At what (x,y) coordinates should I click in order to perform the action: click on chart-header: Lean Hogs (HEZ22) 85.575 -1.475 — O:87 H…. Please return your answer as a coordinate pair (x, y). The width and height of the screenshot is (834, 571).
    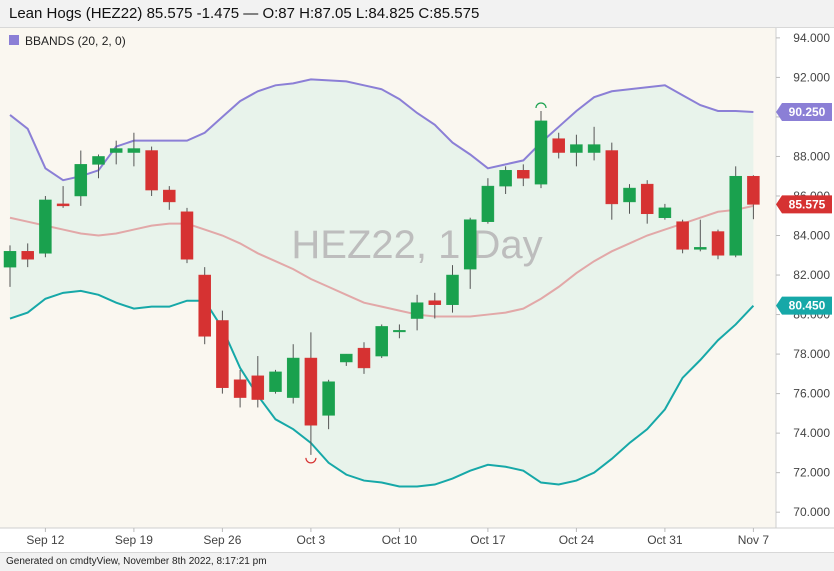
    Looking at the image, I should click on (417, 14).